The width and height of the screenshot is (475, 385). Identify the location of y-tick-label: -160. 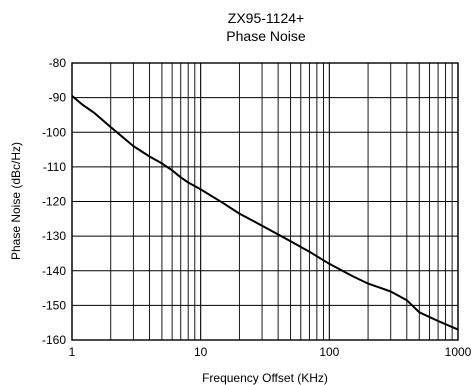
(54, 340).